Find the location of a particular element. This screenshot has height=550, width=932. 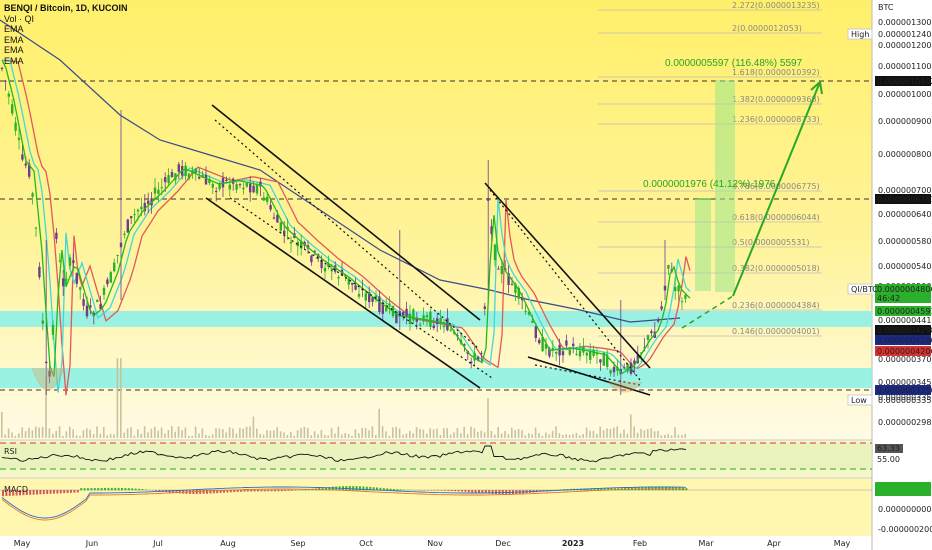

chart-title: BENQI / Bitcoin, 1D, KUCOIN is located at coordinates (66, 8).